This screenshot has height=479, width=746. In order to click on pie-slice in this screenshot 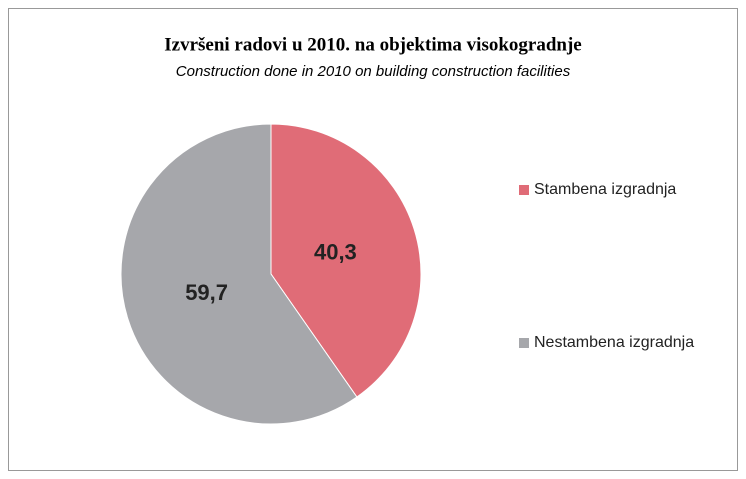, I will do `click(346, 260)`.